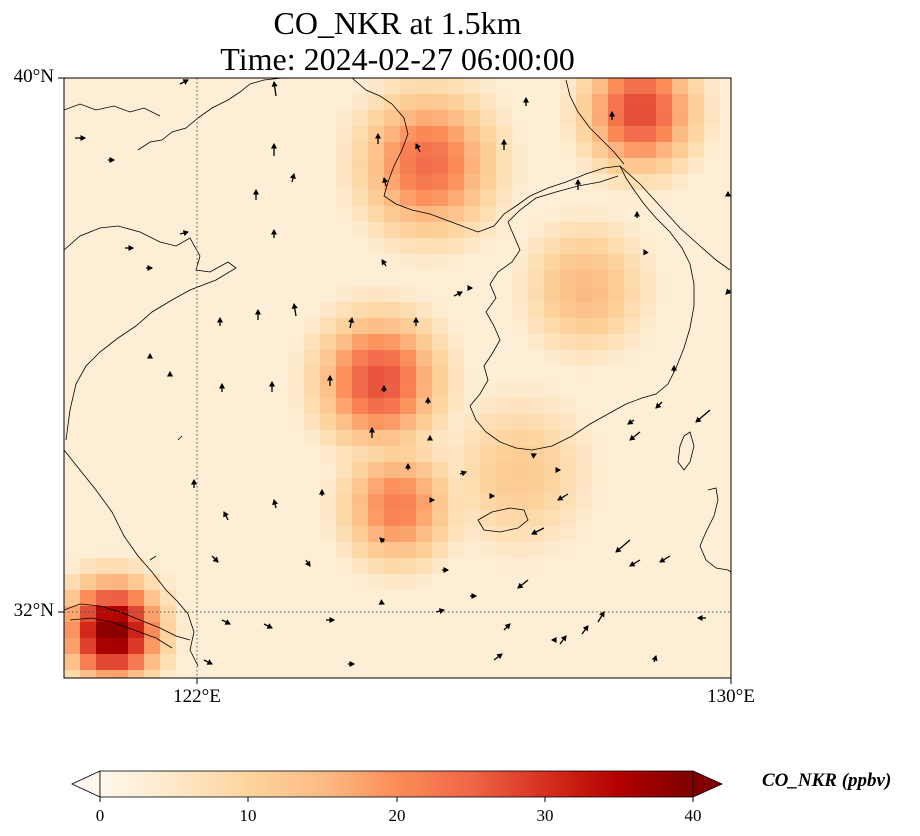 The width and height of the screenshot is (920, 836). I want to click on lat-label-32n: 32°N, so click(33, 610).